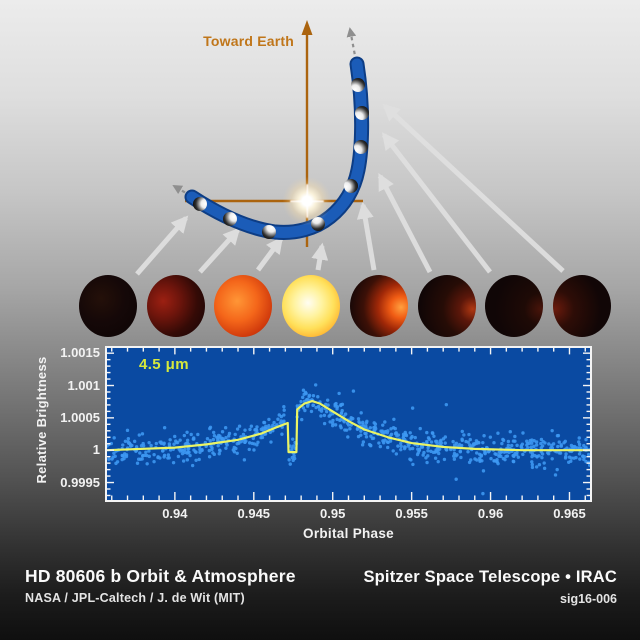 This screenshot has width=640, height=640. Describe the element at coordinates (41, 420) in the screenshot. I see `y-axis-title: Relative Brightness` at that location.